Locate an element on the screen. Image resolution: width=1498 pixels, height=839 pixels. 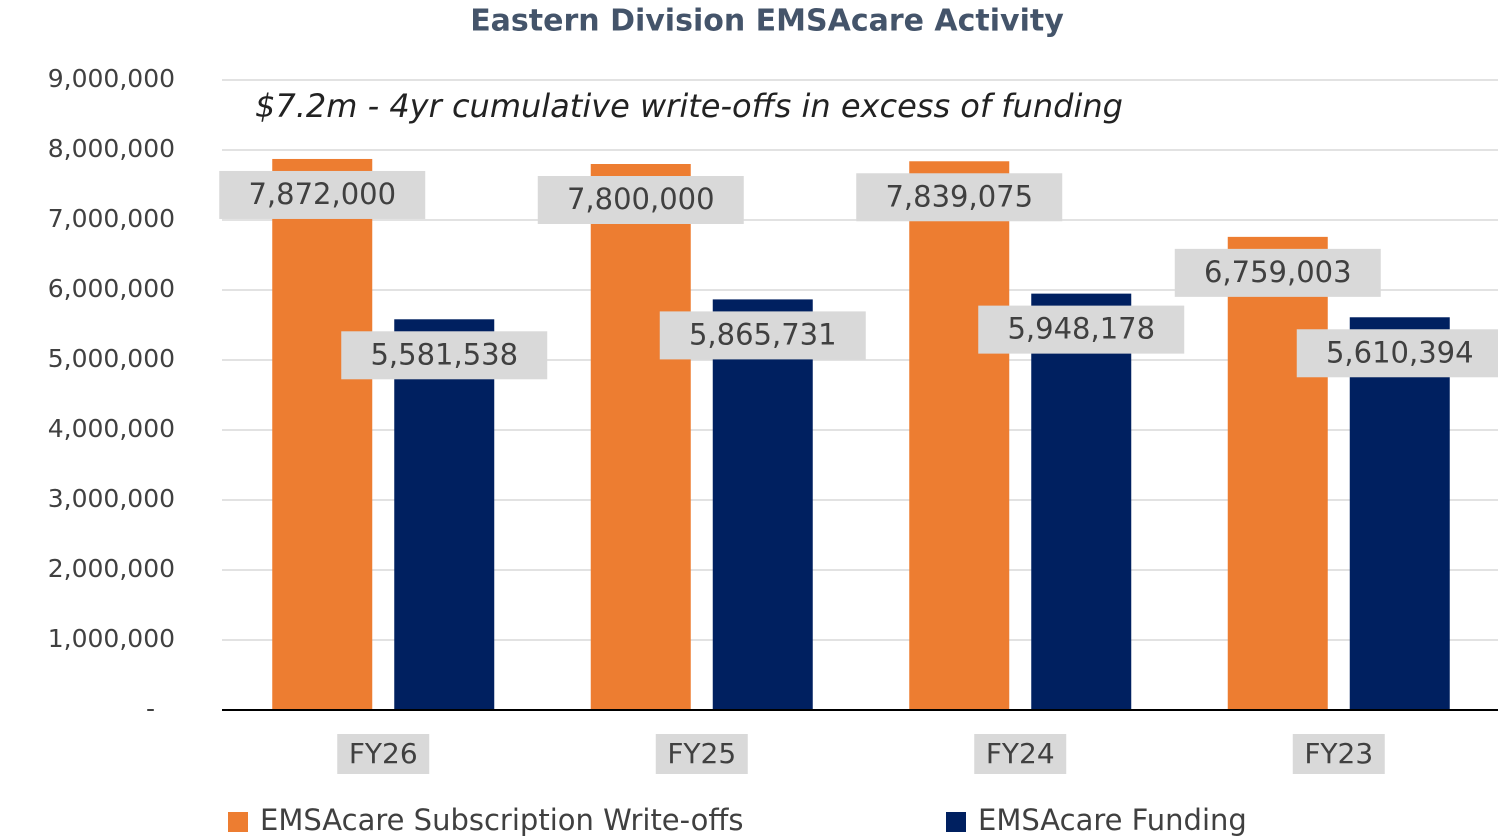
legend-label: EMSAcare Subscription Write-offs is located at coordinates (501, 820).